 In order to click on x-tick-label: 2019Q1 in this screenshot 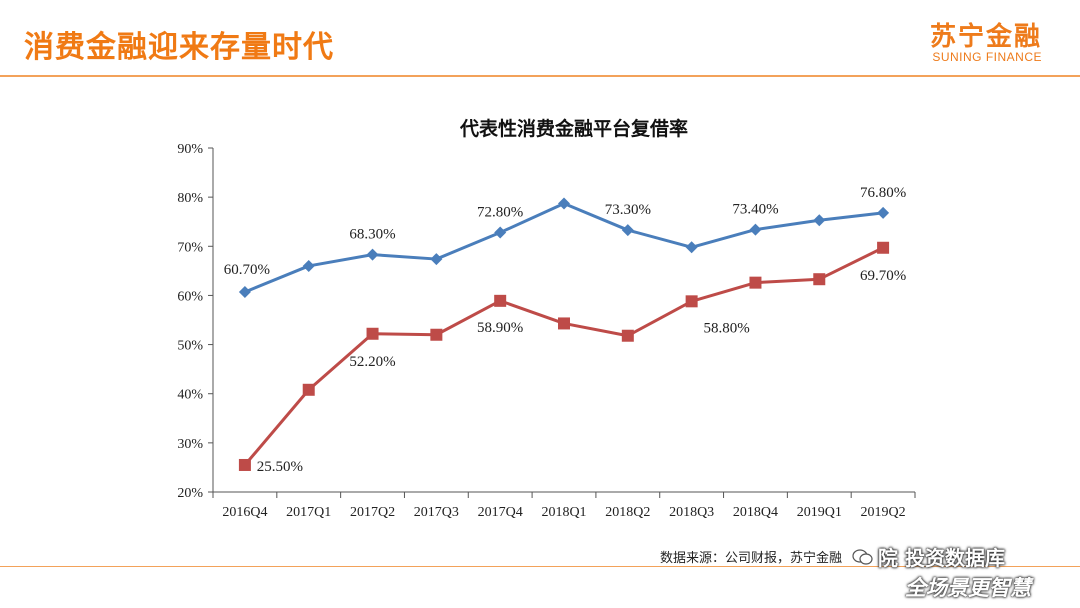, I will do `click(819, 512)`.